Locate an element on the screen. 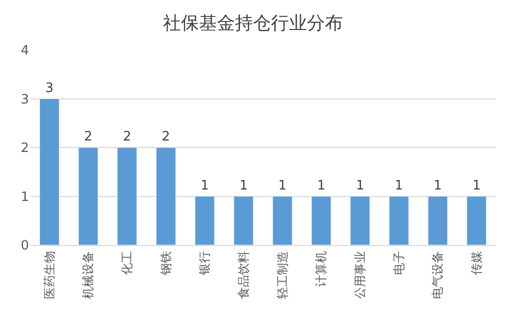 This screenshot has width=506, height=325. x-tick-label: 银行 is located at coordinates (205, 263).